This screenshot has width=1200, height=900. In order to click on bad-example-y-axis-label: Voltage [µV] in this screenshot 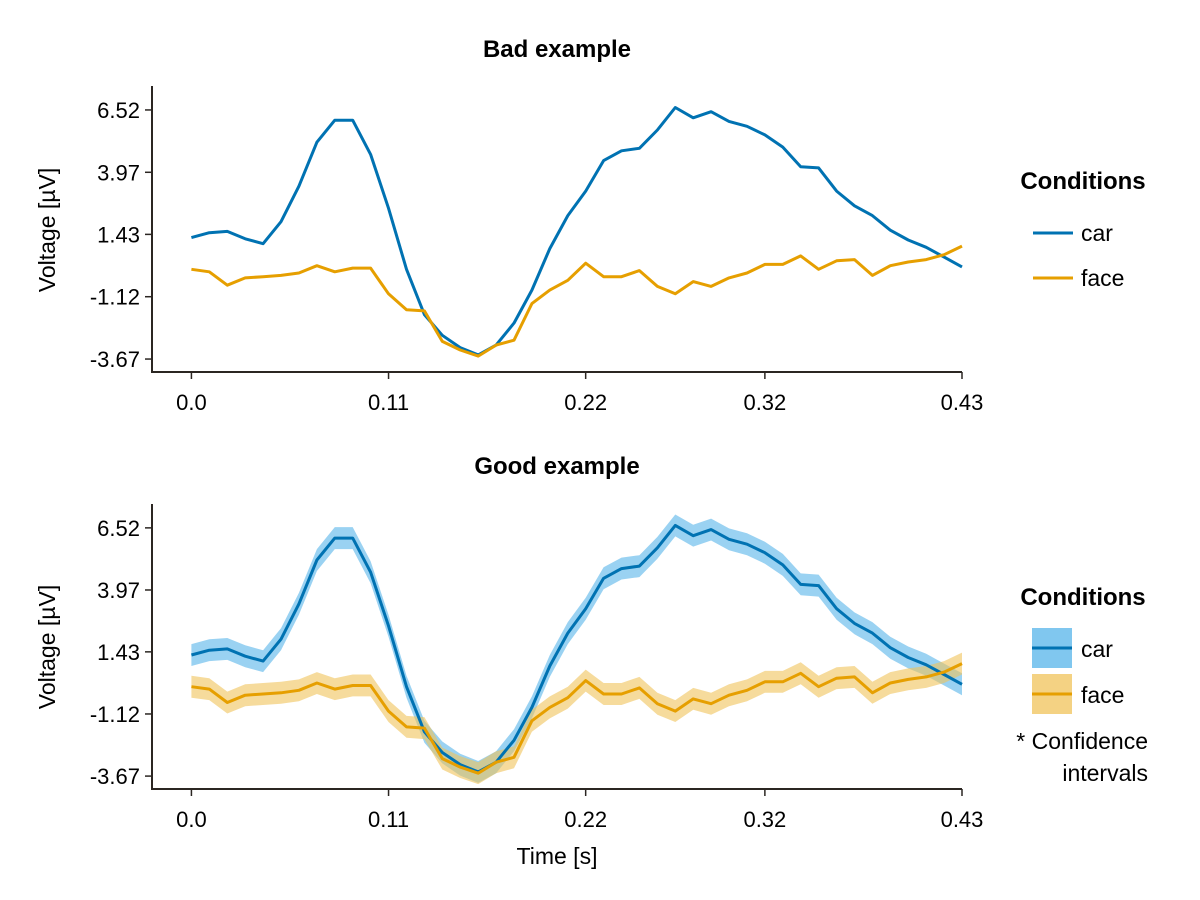, I will do `click(47, 230)`.